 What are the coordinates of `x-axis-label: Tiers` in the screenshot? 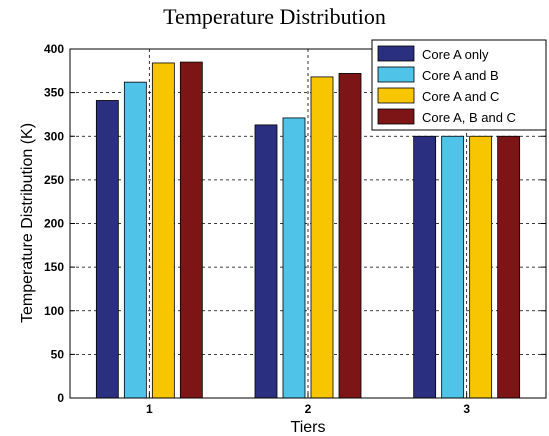 It's located at (308, 427).